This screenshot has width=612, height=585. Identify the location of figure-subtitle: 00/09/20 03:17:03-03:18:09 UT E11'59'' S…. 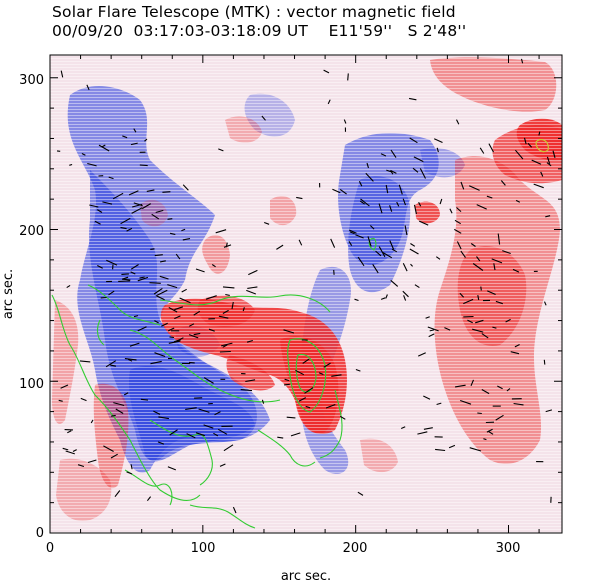
(259, 31).